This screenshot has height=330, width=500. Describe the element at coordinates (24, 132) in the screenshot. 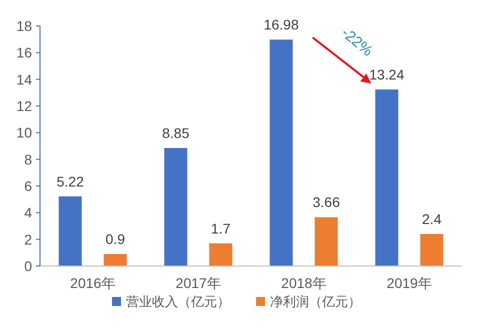

I see `y-tick-label: 10` at that location.